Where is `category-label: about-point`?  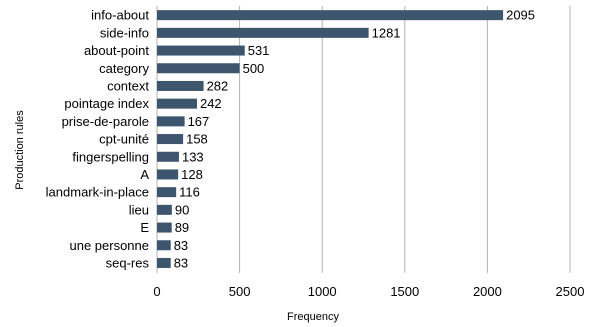 category-label: about-point is located at coordinates (116, 50).